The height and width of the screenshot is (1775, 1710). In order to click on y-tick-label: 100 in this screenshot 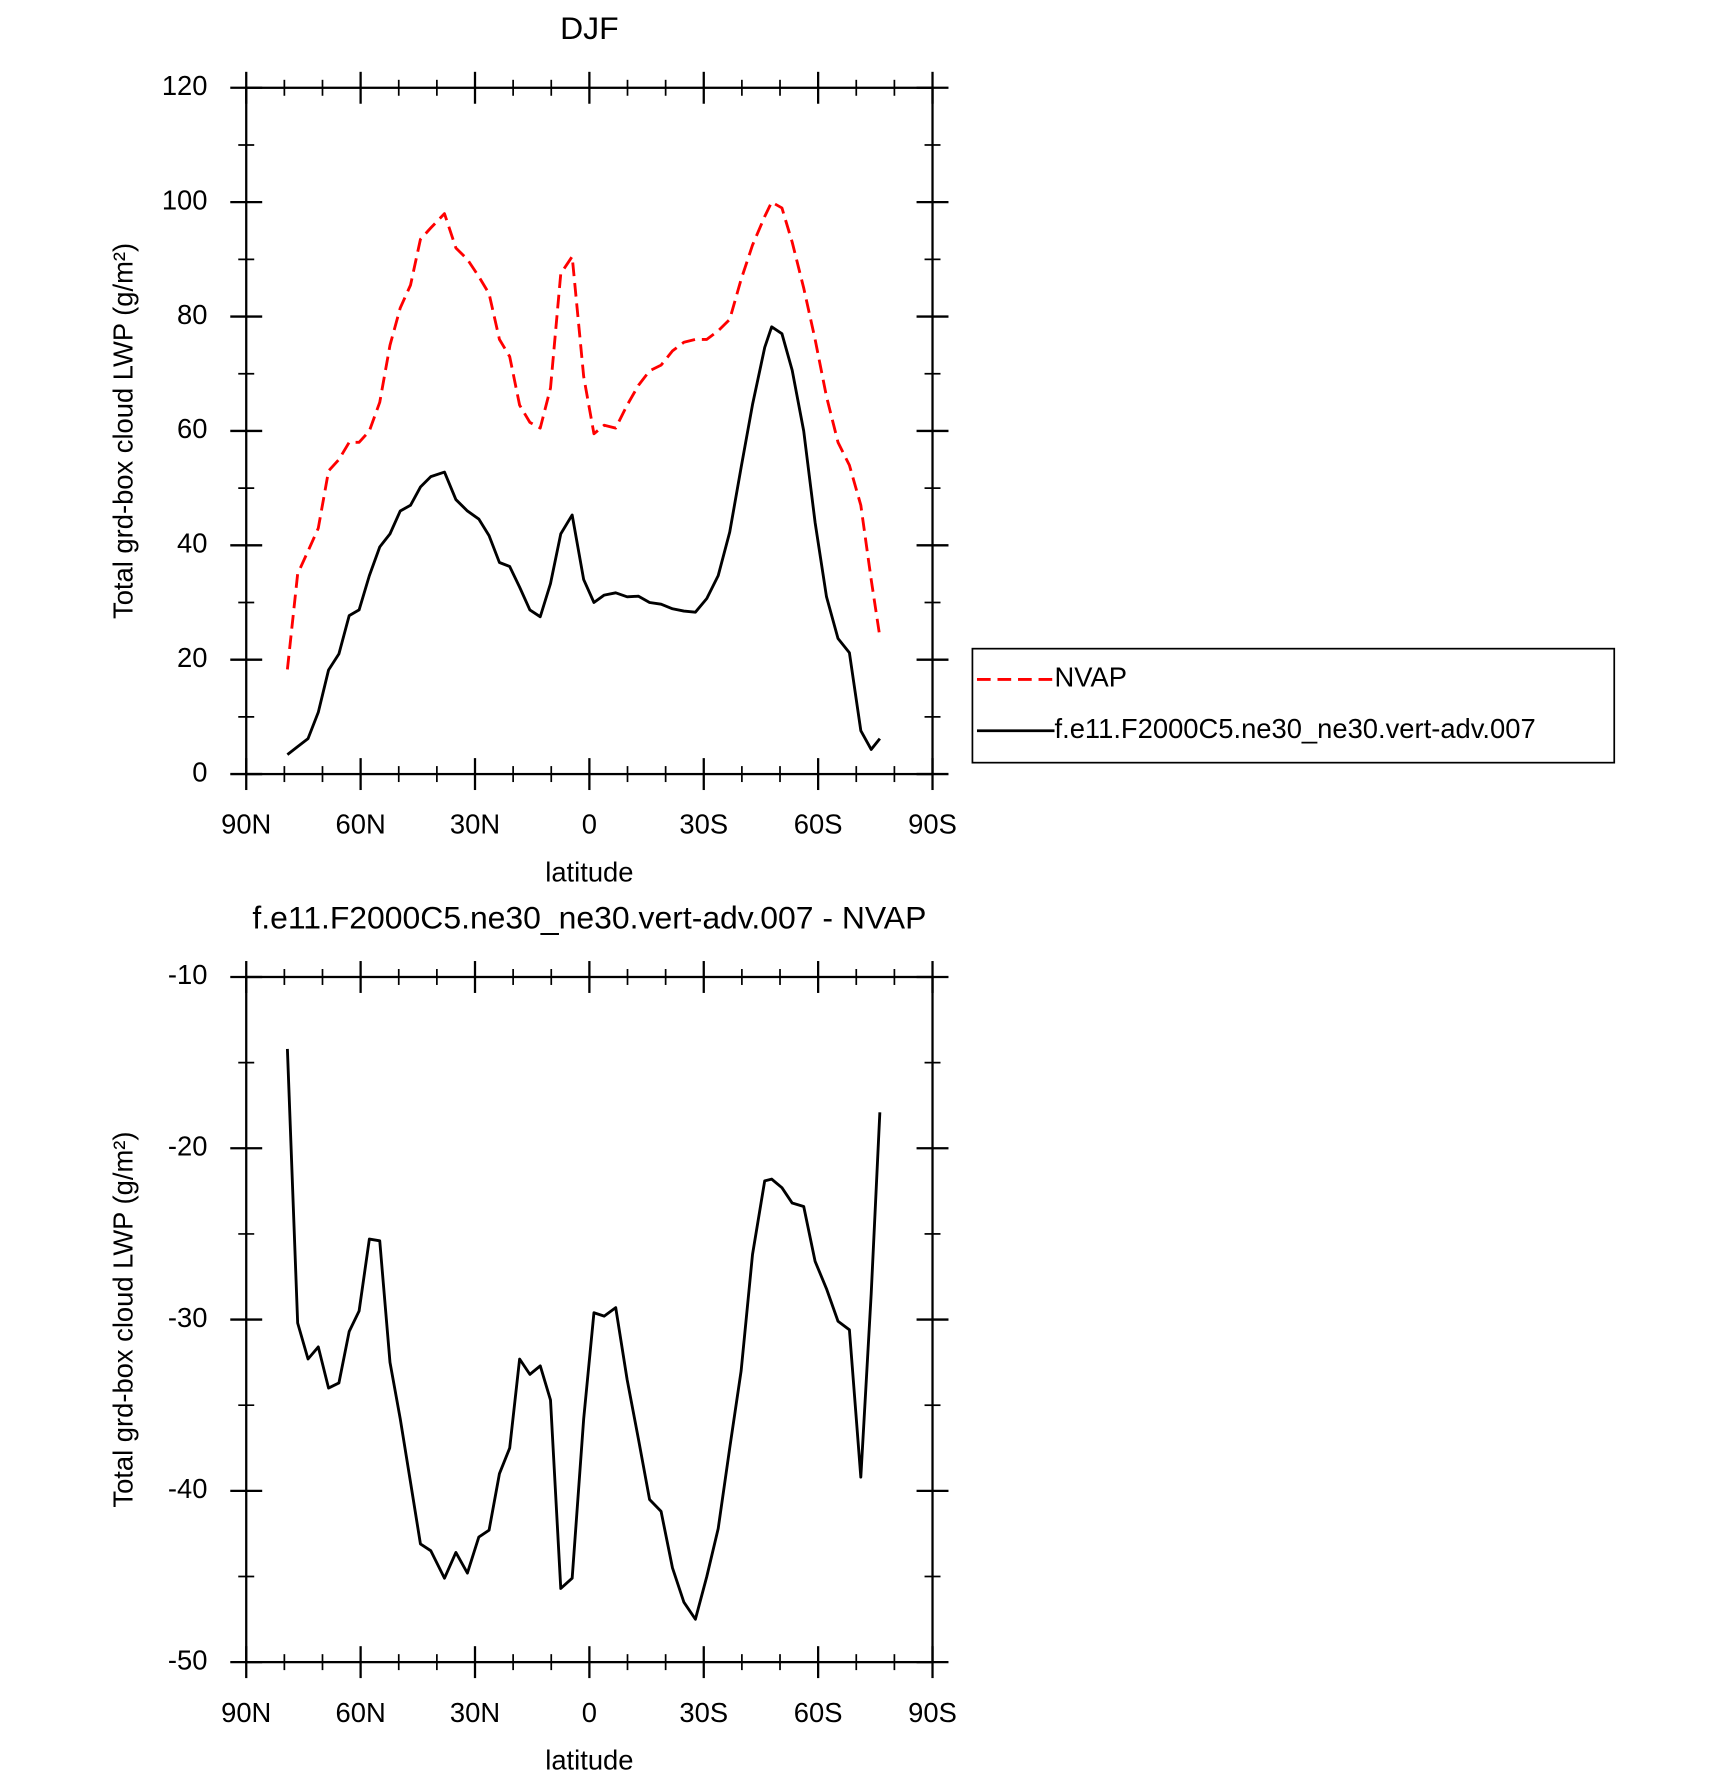, I will do `click(185, 199)`.